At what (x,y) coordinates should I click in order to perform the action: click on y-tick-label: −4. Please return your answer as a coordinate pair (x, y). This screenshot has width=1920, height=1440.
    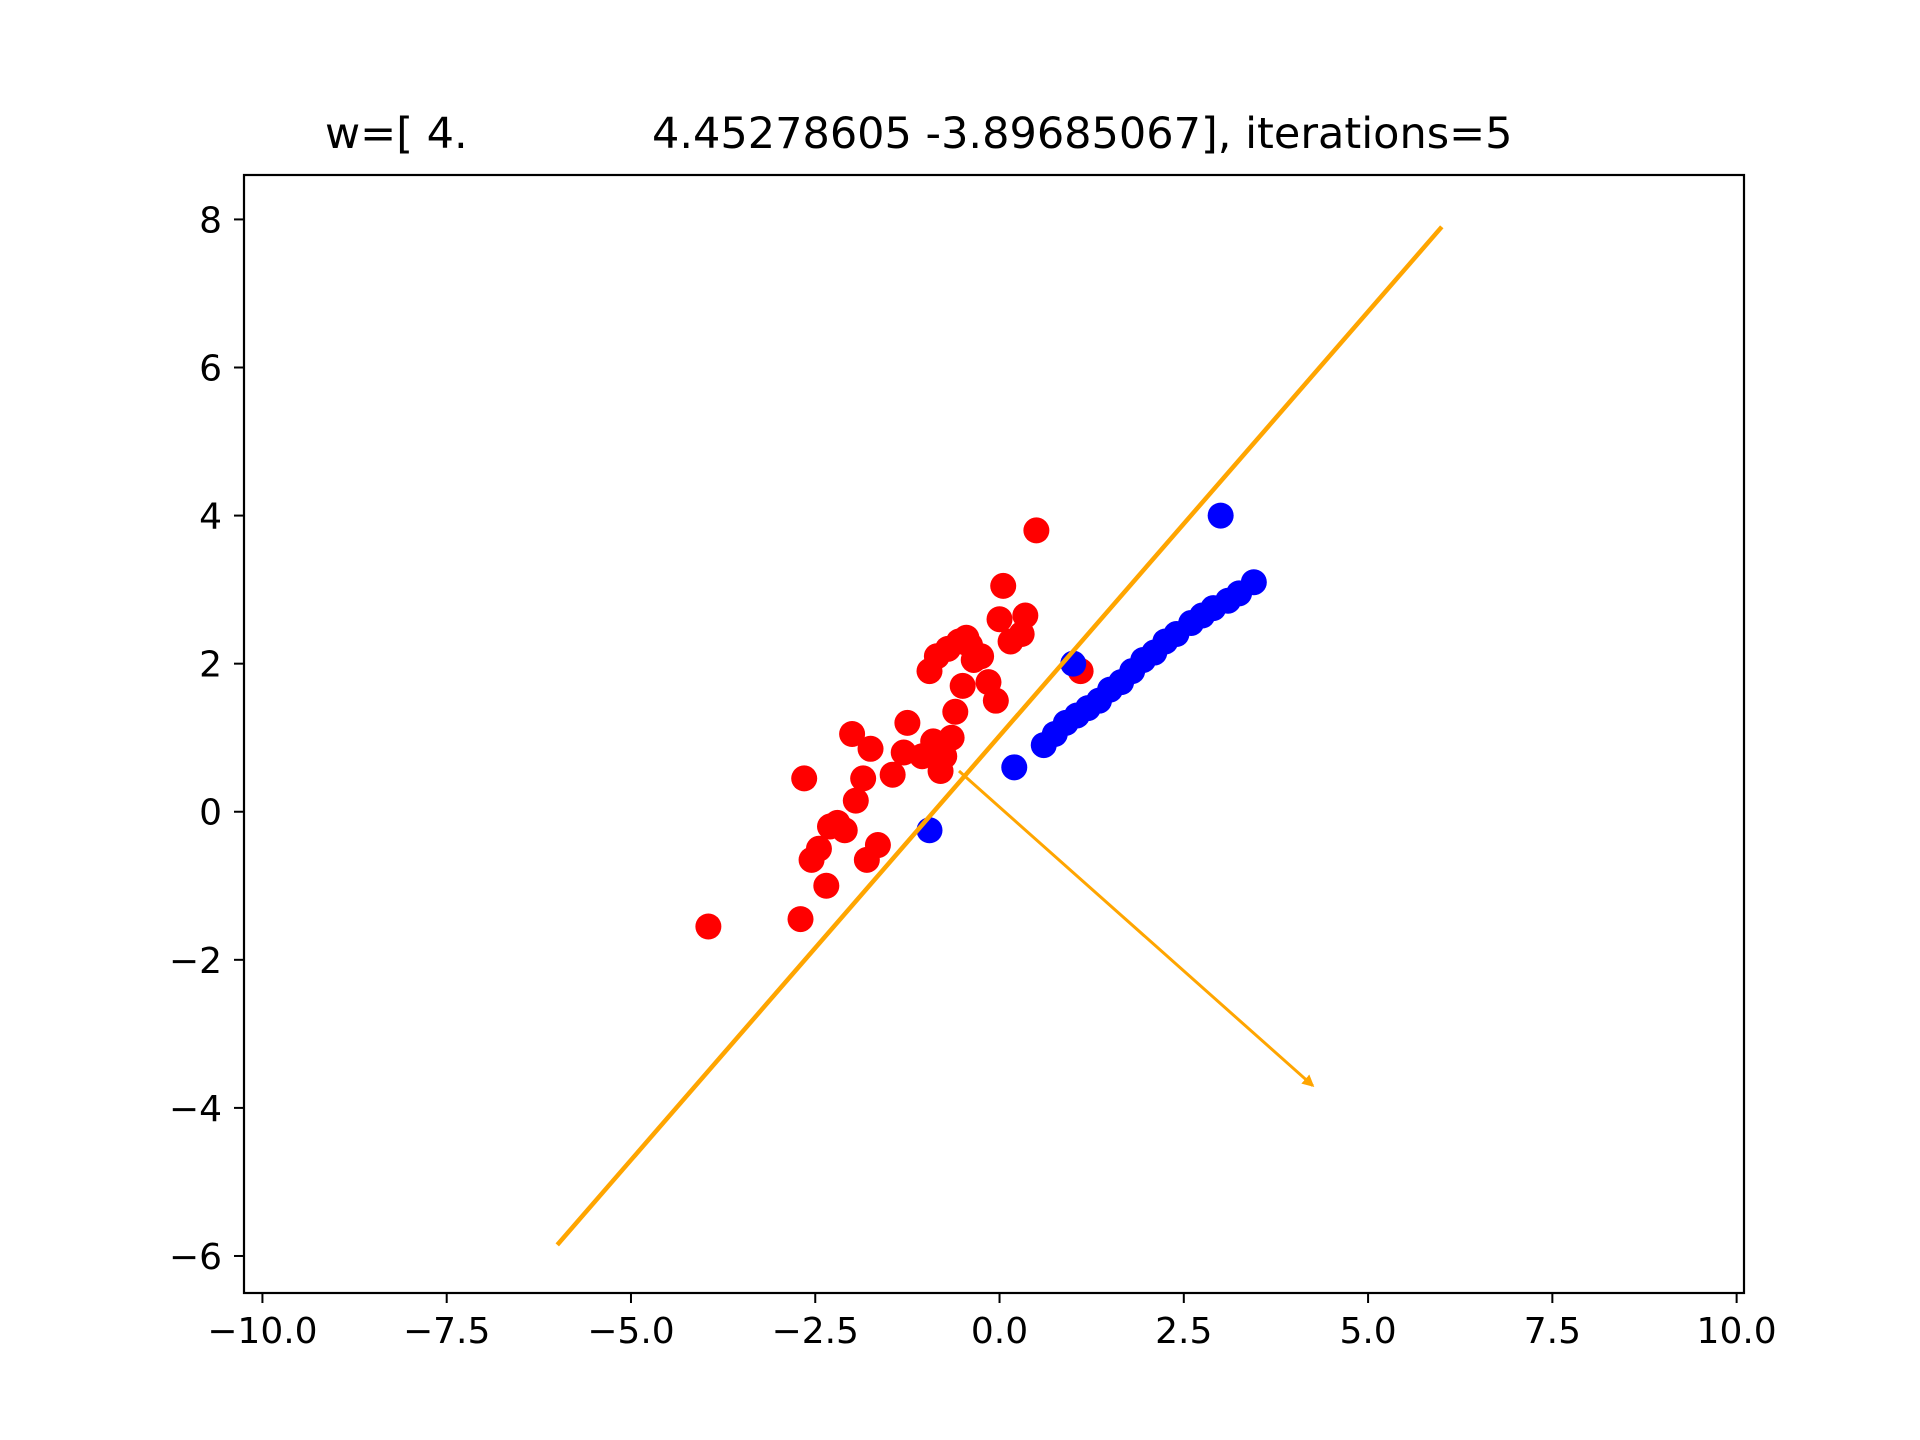
    Looking at the image, I should click on (195, 1109).